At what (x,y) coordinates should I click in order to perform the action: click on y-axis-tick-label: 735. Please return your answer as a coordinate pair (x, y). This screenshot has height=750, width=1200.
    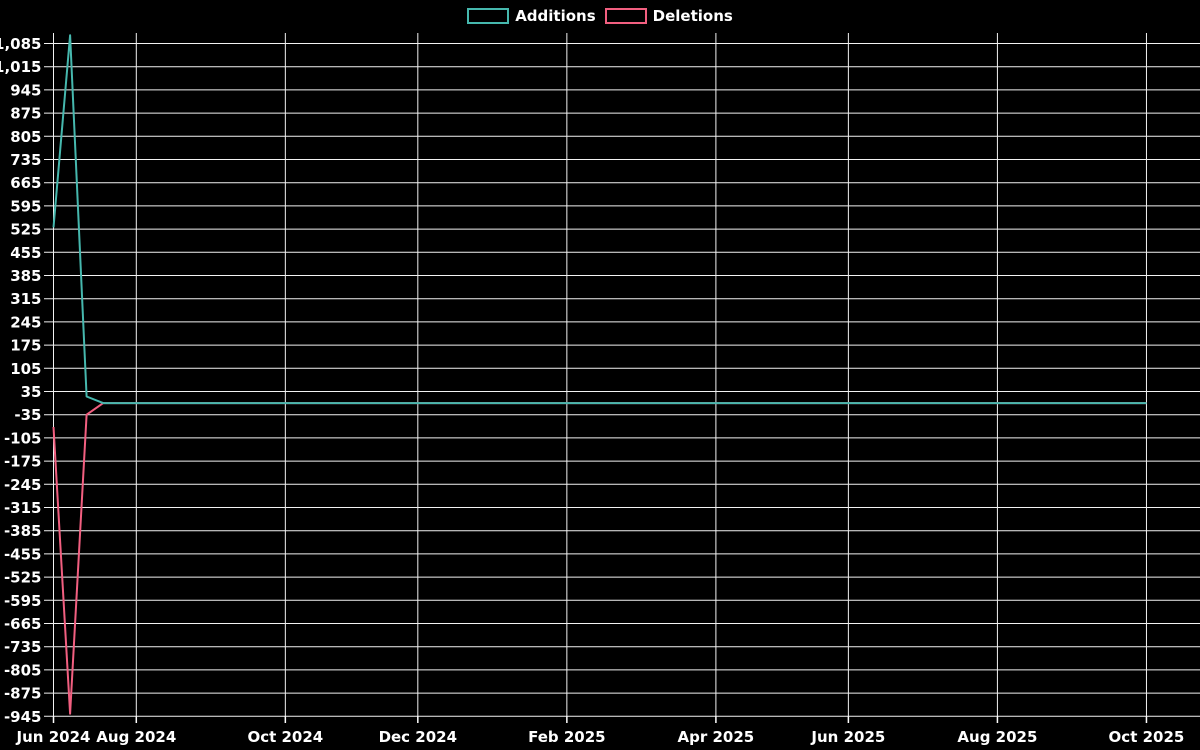
    Looking at the image, I should click on (25, 160).